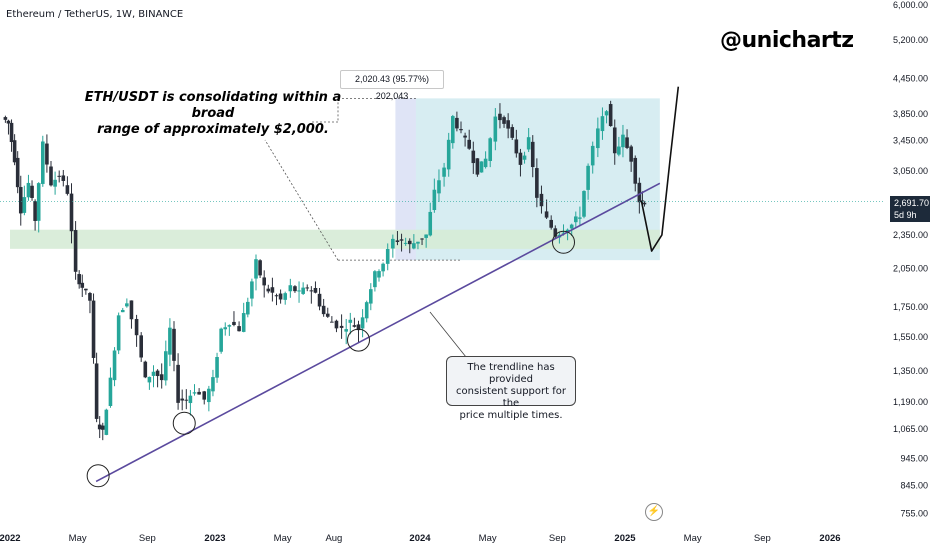 The width and height of the screenshot is (932, 550). Describe the element at coordinates (910, 78) in the screenshot. I see `y-tick-label: 4,450.00` at that location.